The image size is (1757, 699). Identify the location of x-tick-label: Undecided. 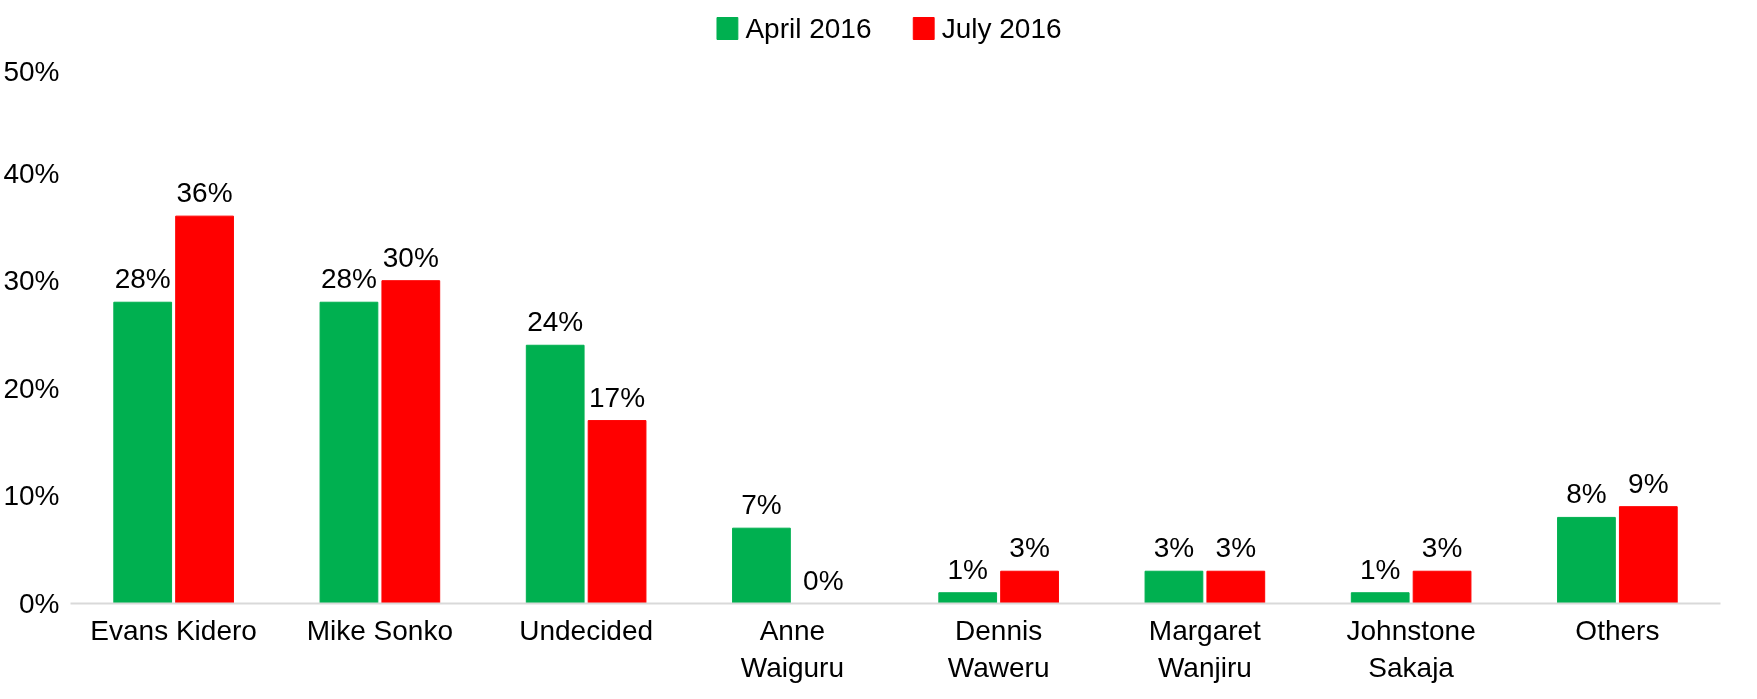
(586, 630).